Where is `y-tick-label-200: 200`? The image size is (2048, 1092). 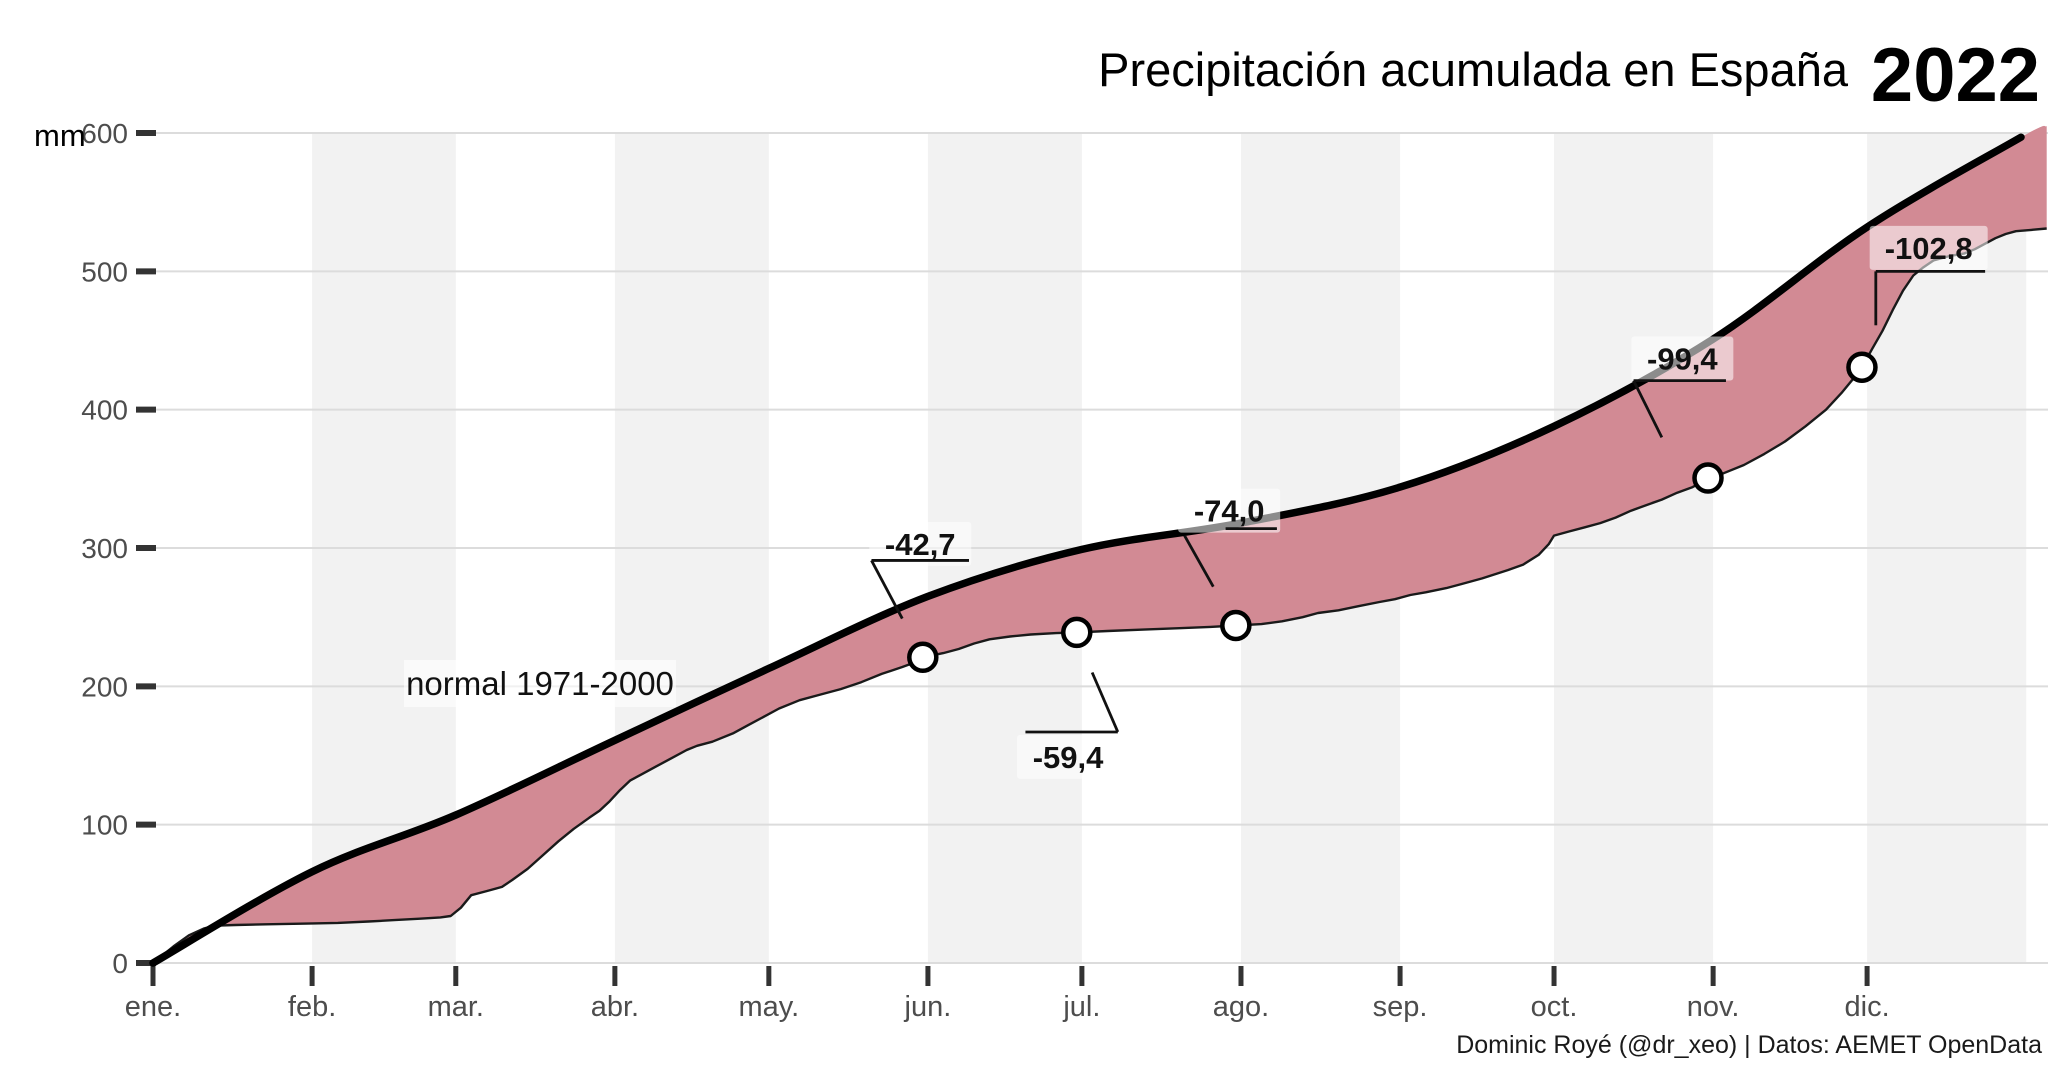
y-tick-label-200: 200 is located at coordinates (104, 686).